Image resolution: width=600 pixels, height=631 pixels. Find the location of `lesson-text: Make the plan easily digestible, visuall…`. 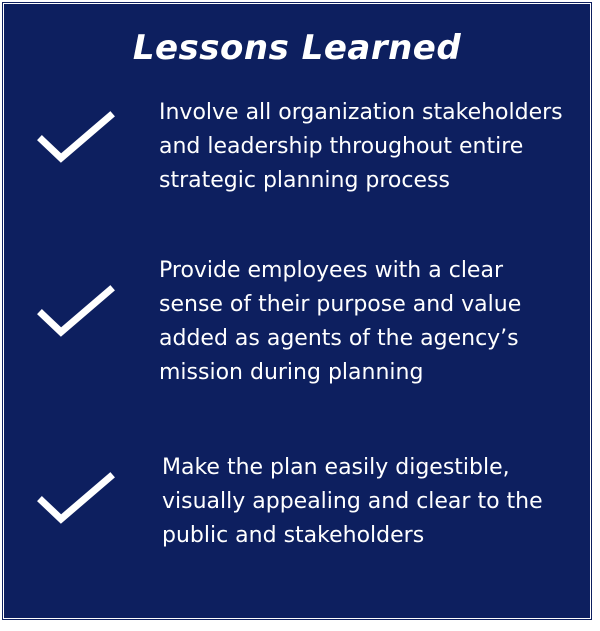

lesson-text: Make the plan easily digestible, visuall… is located at coordinates (352, 501).